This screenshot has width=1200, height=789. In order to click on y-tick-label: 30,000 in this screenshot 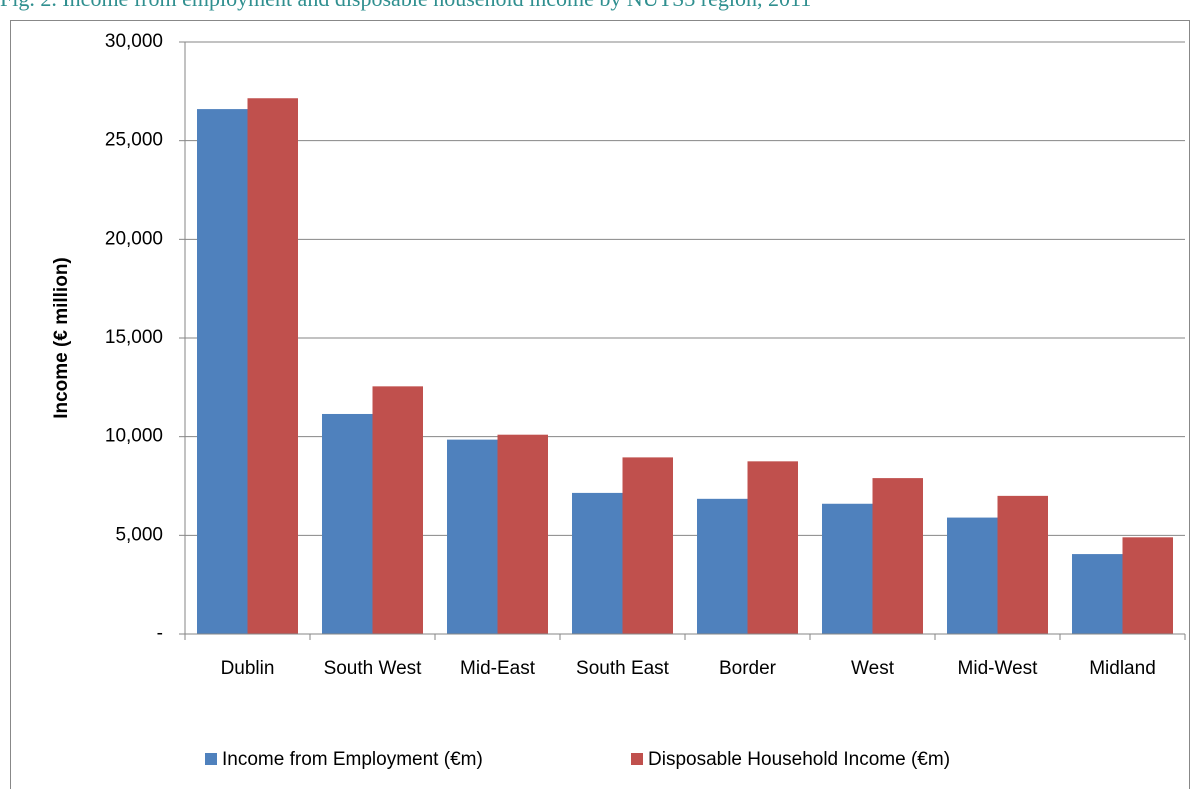, I will do `click(134, 41)`.